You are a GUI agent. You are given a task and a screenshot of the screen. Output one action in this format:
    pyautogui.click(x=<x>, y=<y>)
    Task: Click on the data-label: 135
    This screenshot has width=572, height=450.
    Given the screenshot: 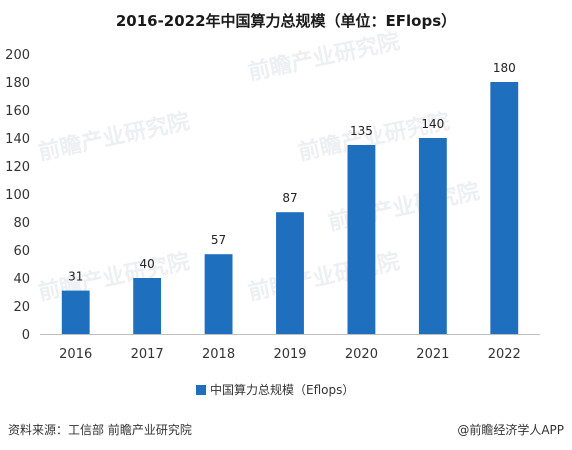 What is the action you would take?
    pyautogui.click(x=361, y=131)
    